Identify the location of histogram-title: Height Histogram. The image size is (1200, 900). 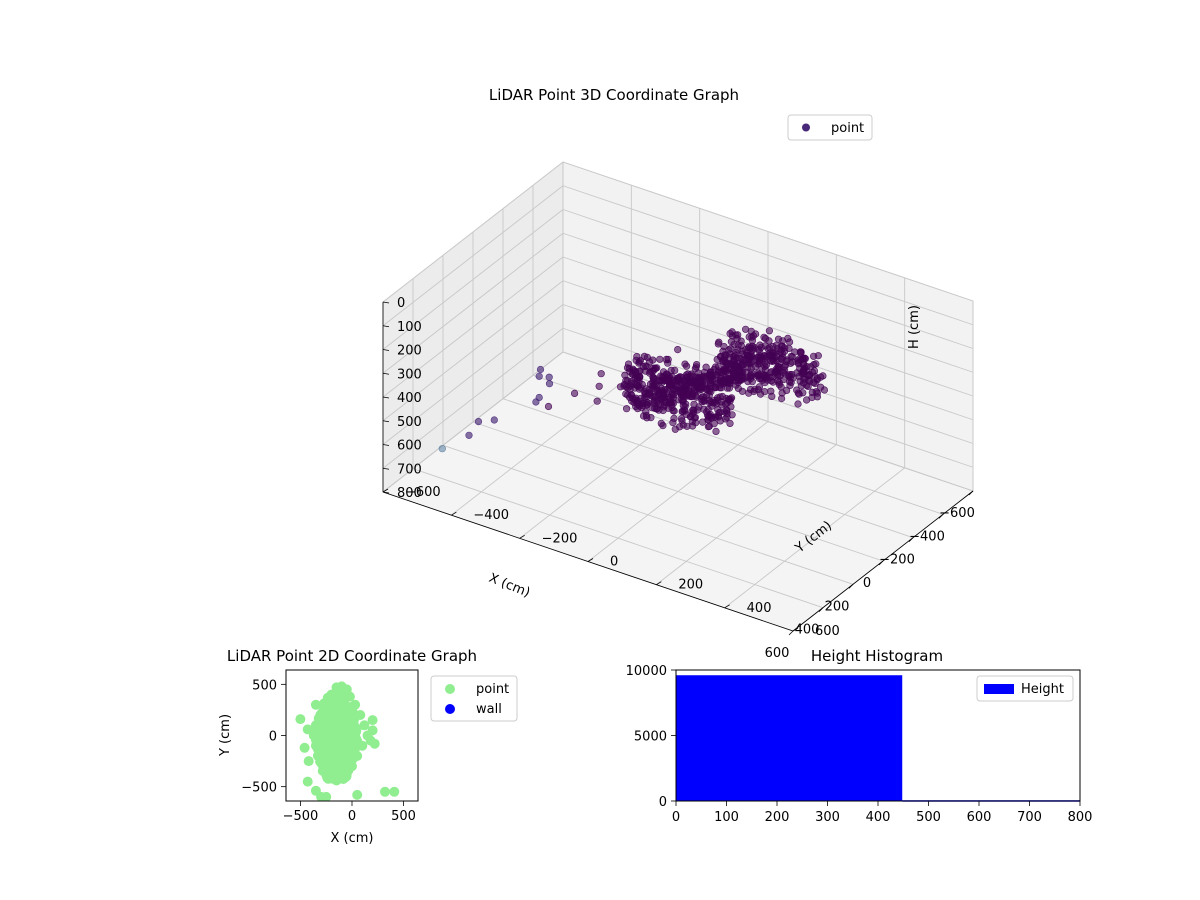
(877, 656).